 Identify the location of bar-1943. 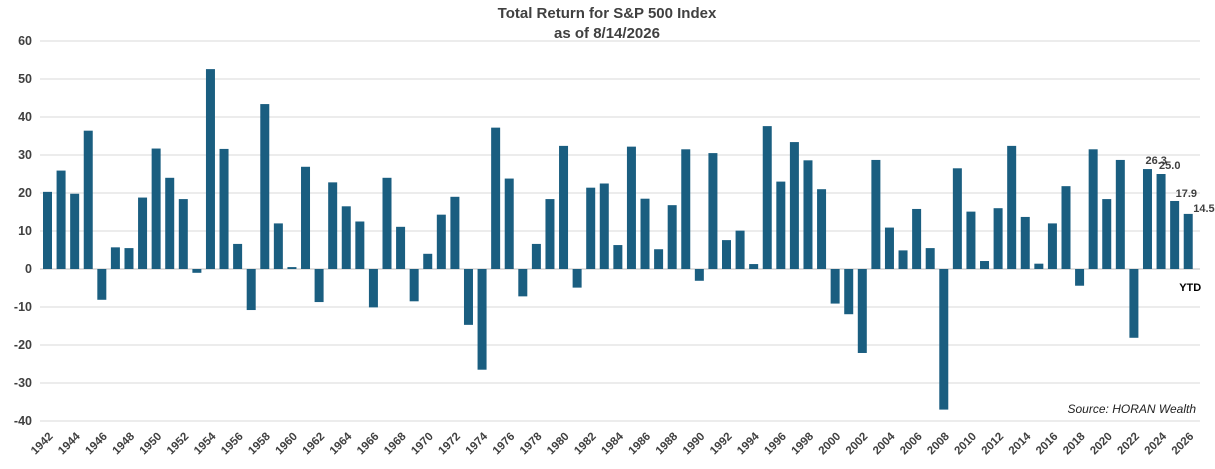
(61, 219).